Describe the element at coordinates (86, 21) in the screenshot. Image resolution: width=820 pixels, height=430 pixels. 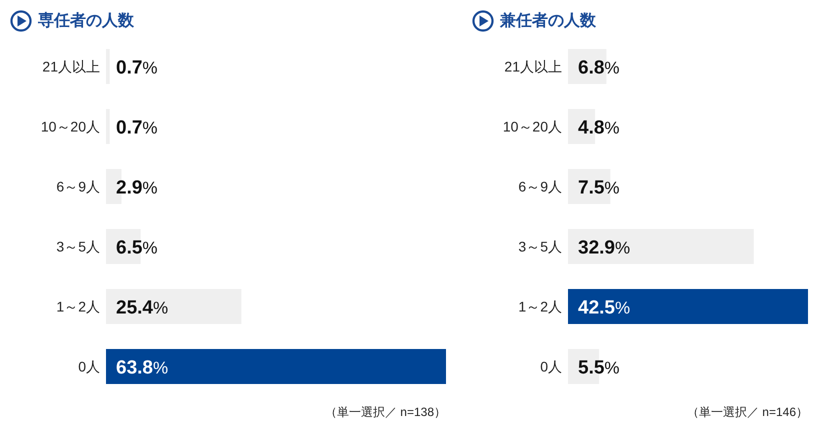
I see `chart-title: 専任者の人数` at that location.